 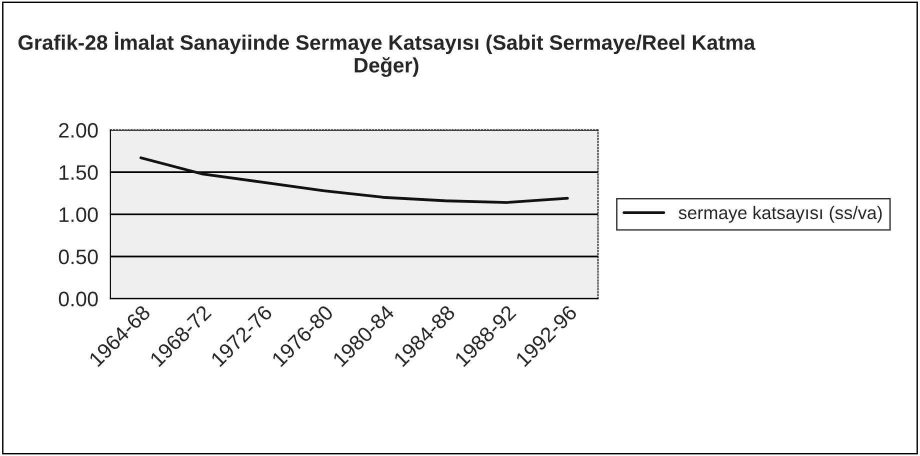 What do you see at coordinates (78, 130) in the screenshot?
I see `y-tick-label: 2.00` at bounding box center [78, 130].